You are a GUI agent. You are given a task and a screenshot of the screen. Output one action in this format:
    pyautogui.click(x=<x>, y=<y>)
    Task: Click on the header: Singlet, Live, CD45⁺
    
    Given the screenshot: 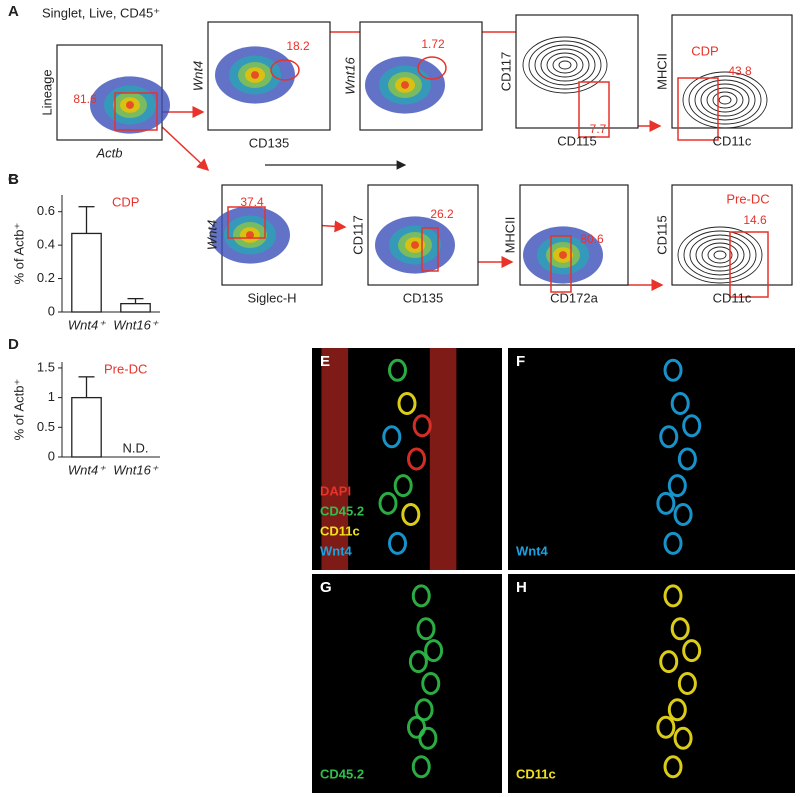 What is the action you would take?
    pyautogui.click(x=101, y=12)
    